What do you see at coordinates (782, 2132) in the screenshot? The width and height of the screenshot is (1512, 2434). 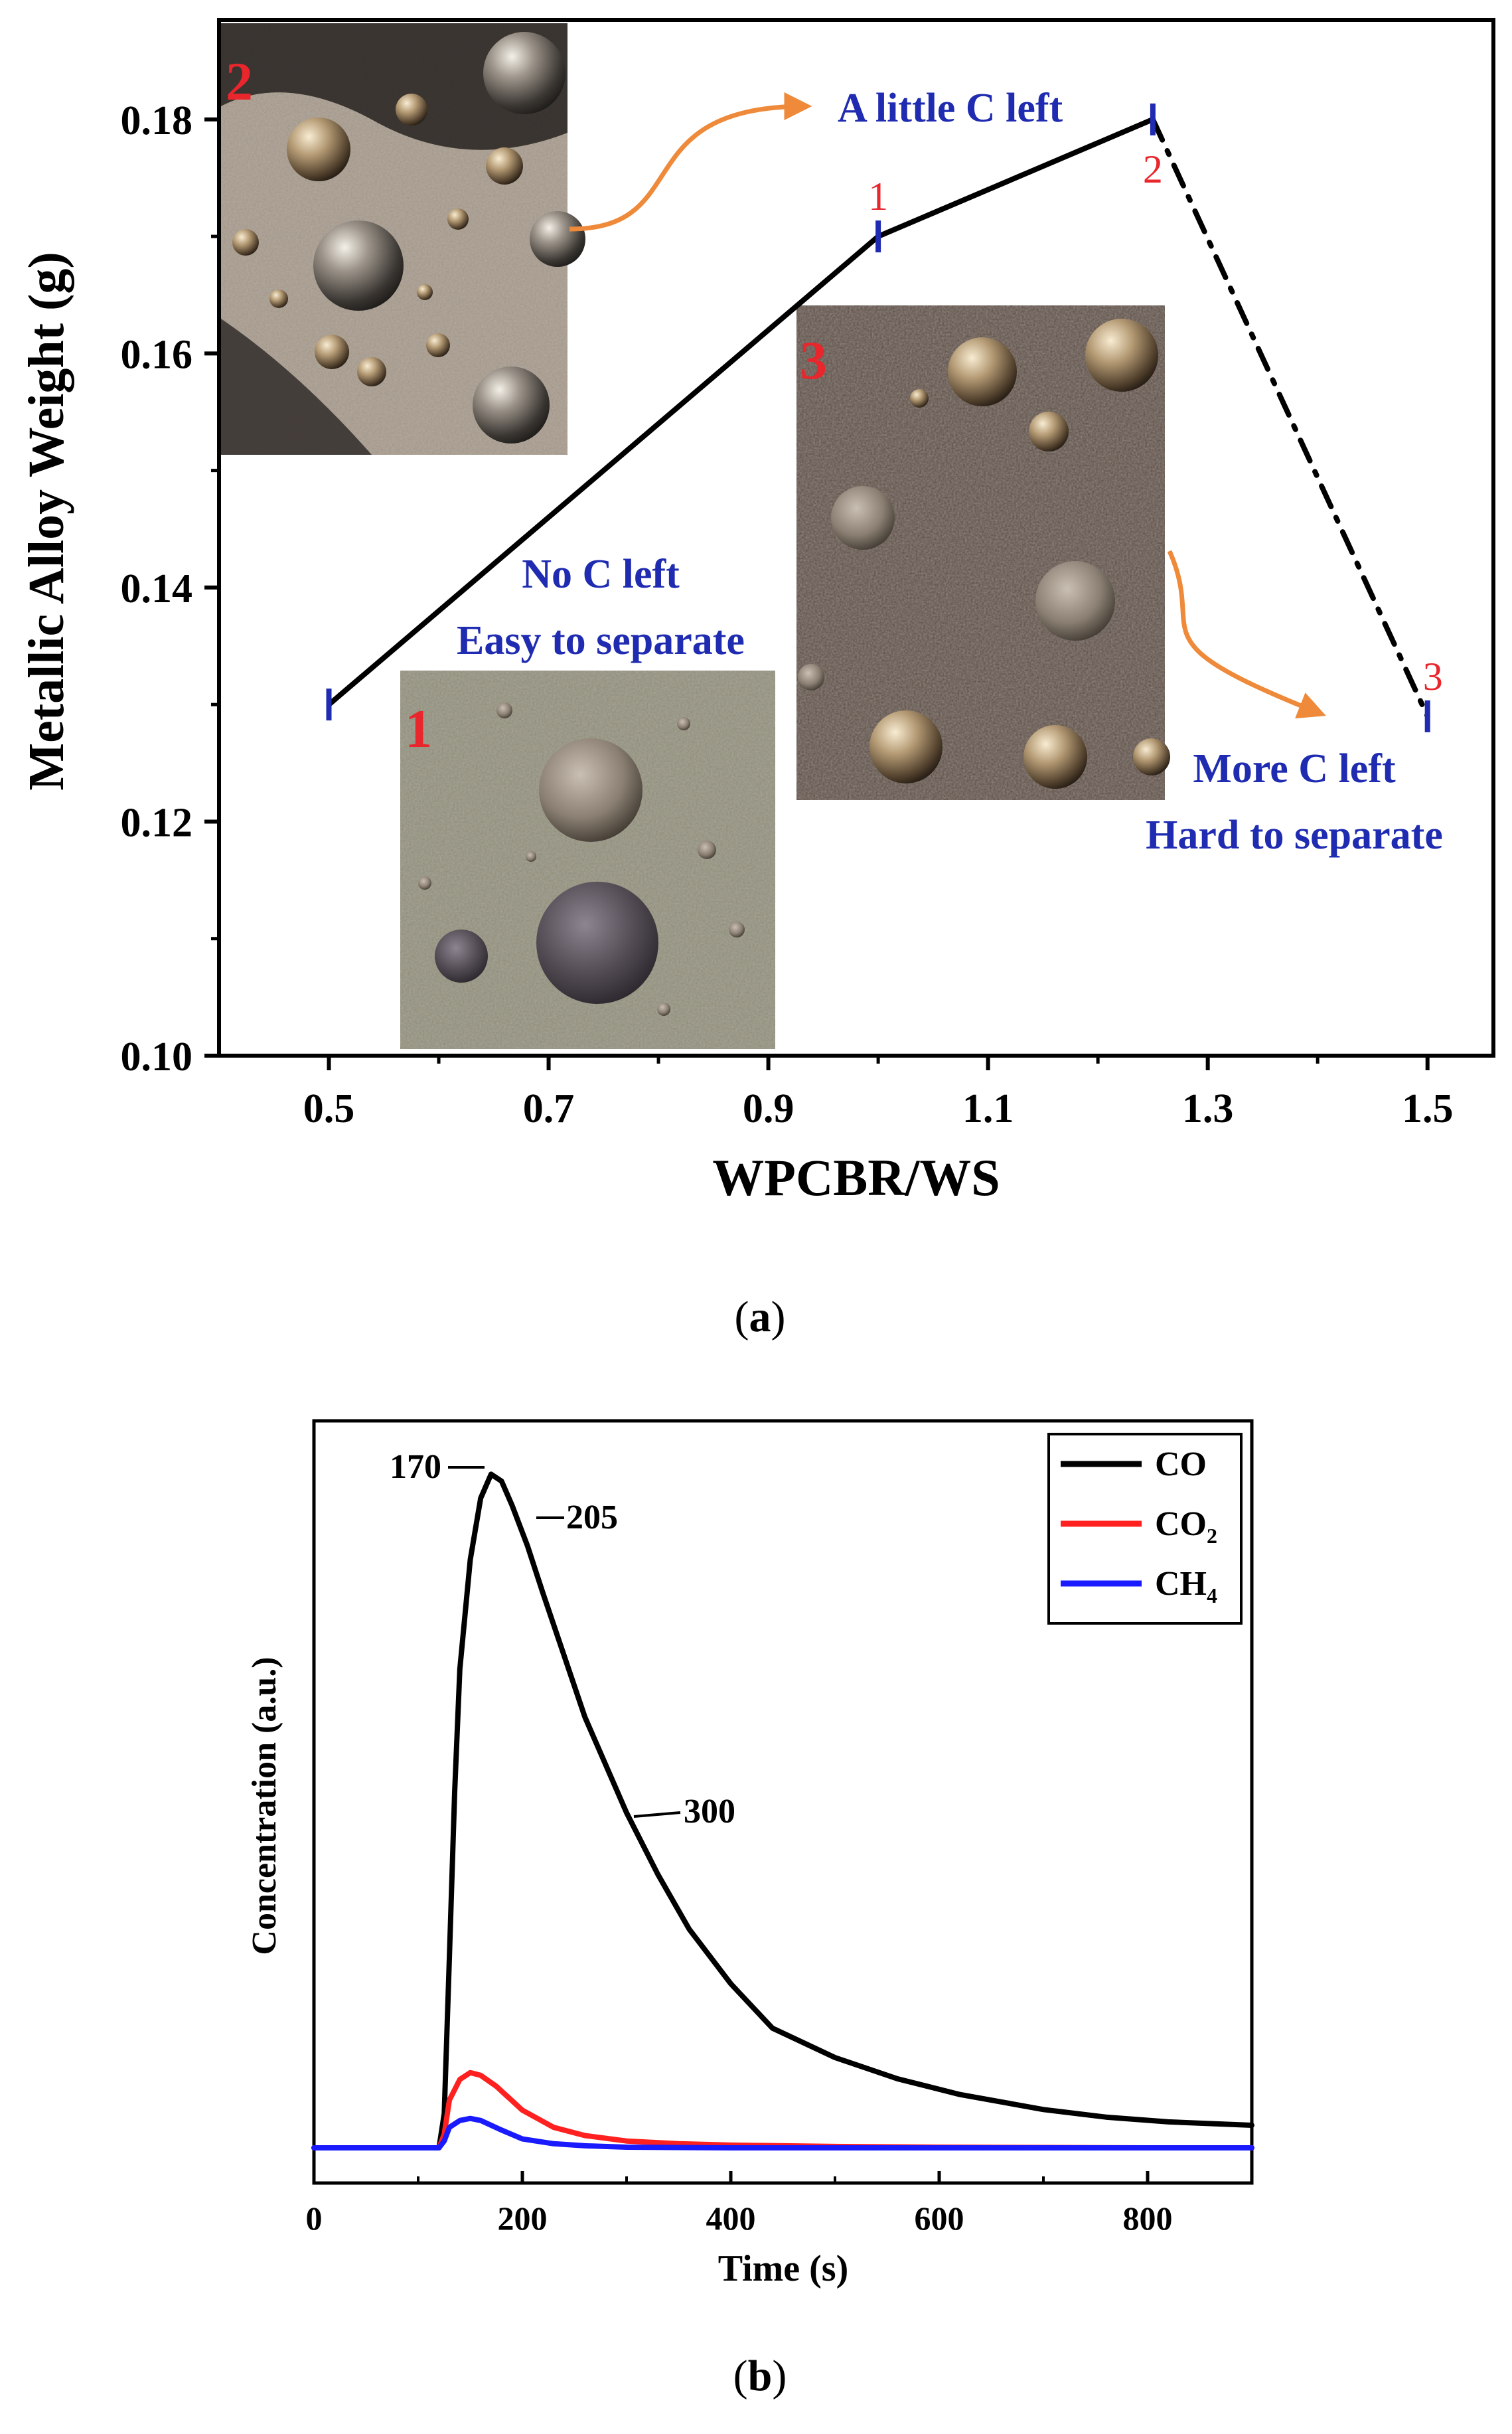 I see `series-line-ch4` at bounding box center [782, 2132].